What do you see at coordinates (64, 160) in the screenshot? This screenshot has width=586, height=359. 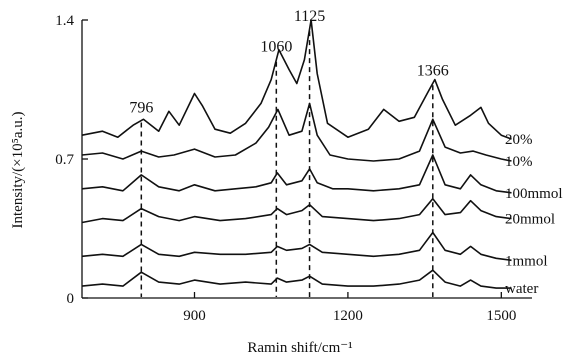 I see `y-tick-label-0-7: 0.7` at bounding box center [64, 160].